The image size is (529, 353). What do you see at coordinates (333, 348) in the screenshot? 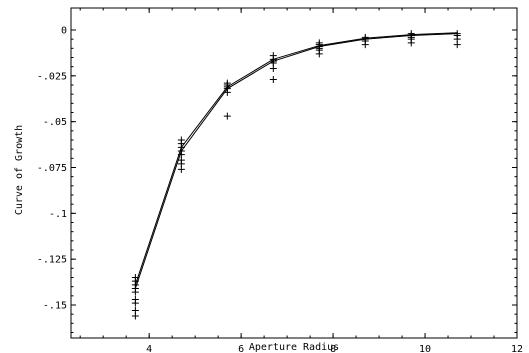
I see `x-tick-label: 8` at bounding box center [333, 348].